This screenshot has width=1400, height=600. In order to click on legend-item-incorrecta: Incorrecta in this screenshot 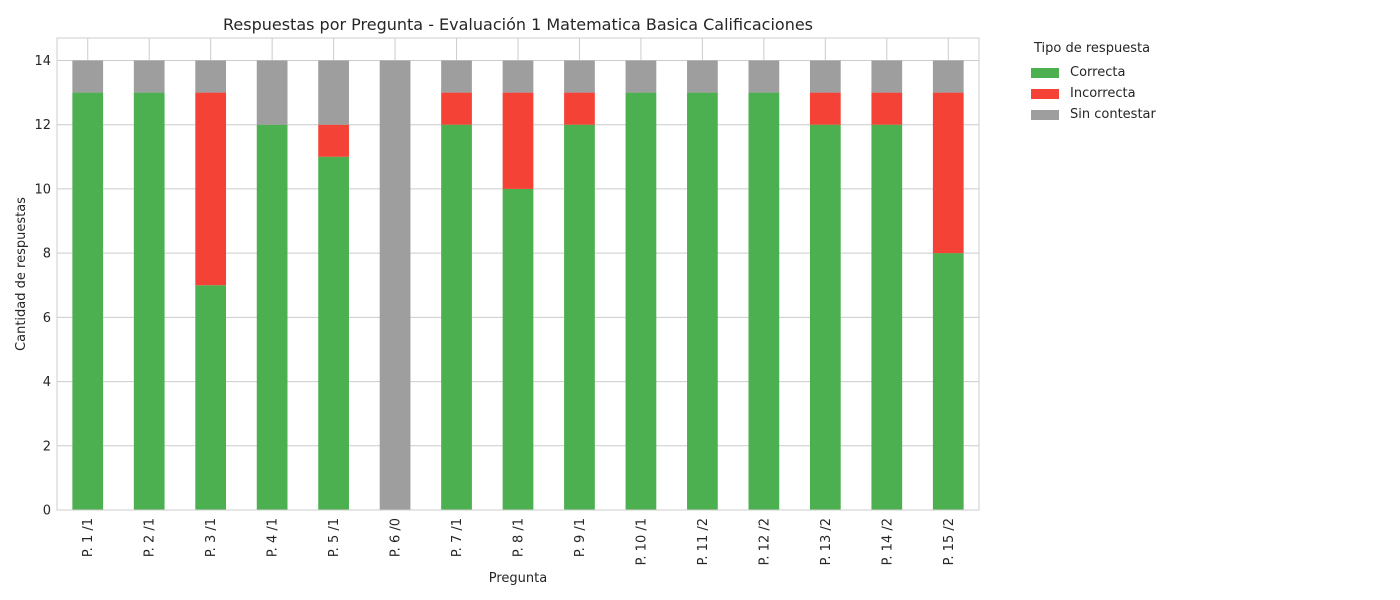, I will do `click(1093, 93)`.